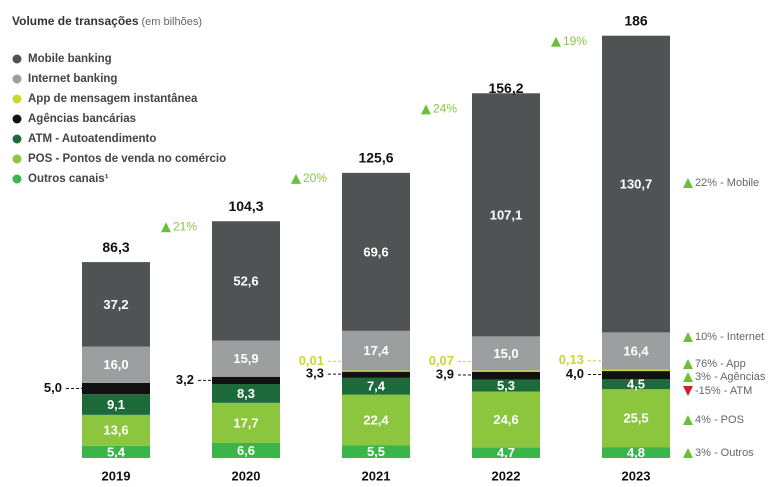 The height and width of the screenshot is (487, 773). Describe the element at coordinates (730, 377) in the screenshot. I see `annotation-label: 3% - Agências` at that location.